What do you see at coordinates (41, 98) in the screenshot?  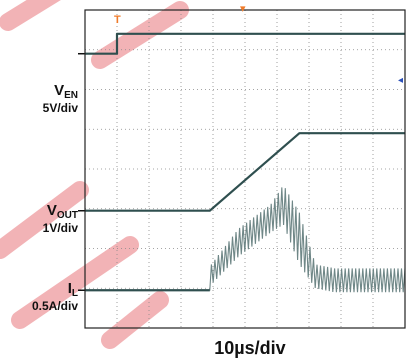 I see `ven-label: VEN 5V/div` at bounding box center [41, 98].